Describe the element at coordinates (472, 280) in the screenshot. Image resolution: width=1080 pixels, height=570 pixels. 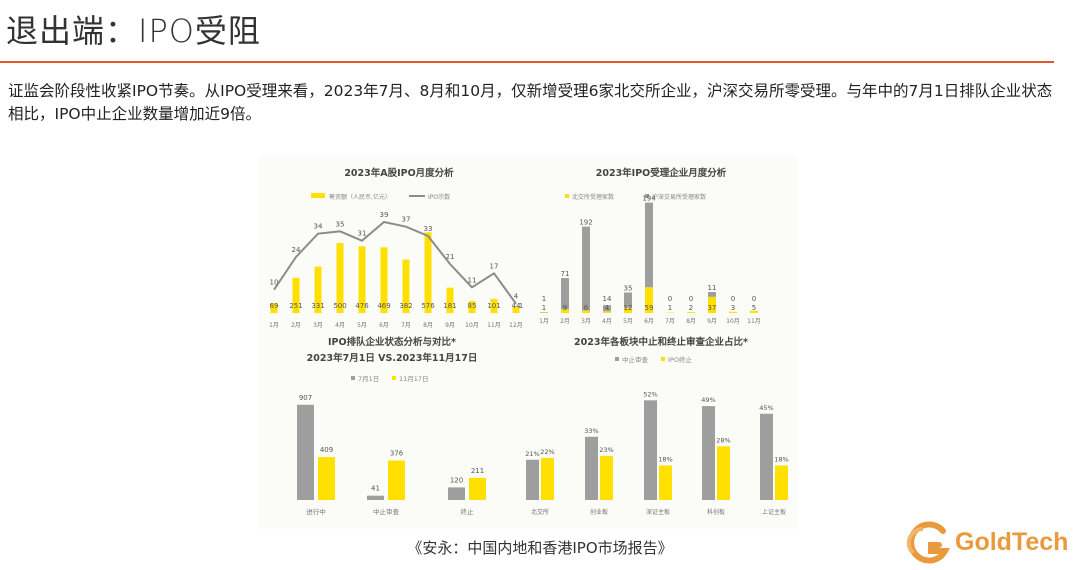
I see `chart1-line-label: 11` at that location.